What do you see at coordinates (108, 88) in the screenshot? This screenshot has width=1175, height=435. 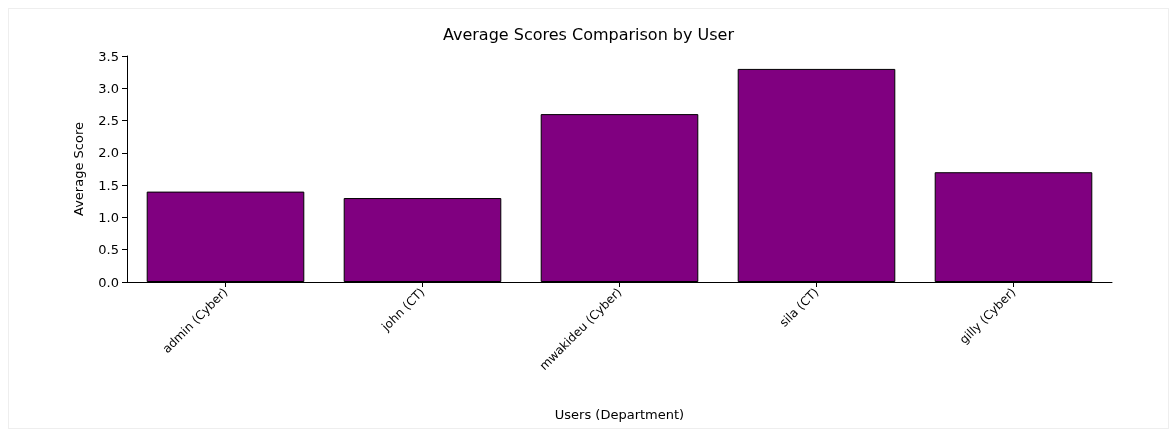 I see `y-tick-label: 3.0` at bounding box center [108, 88].